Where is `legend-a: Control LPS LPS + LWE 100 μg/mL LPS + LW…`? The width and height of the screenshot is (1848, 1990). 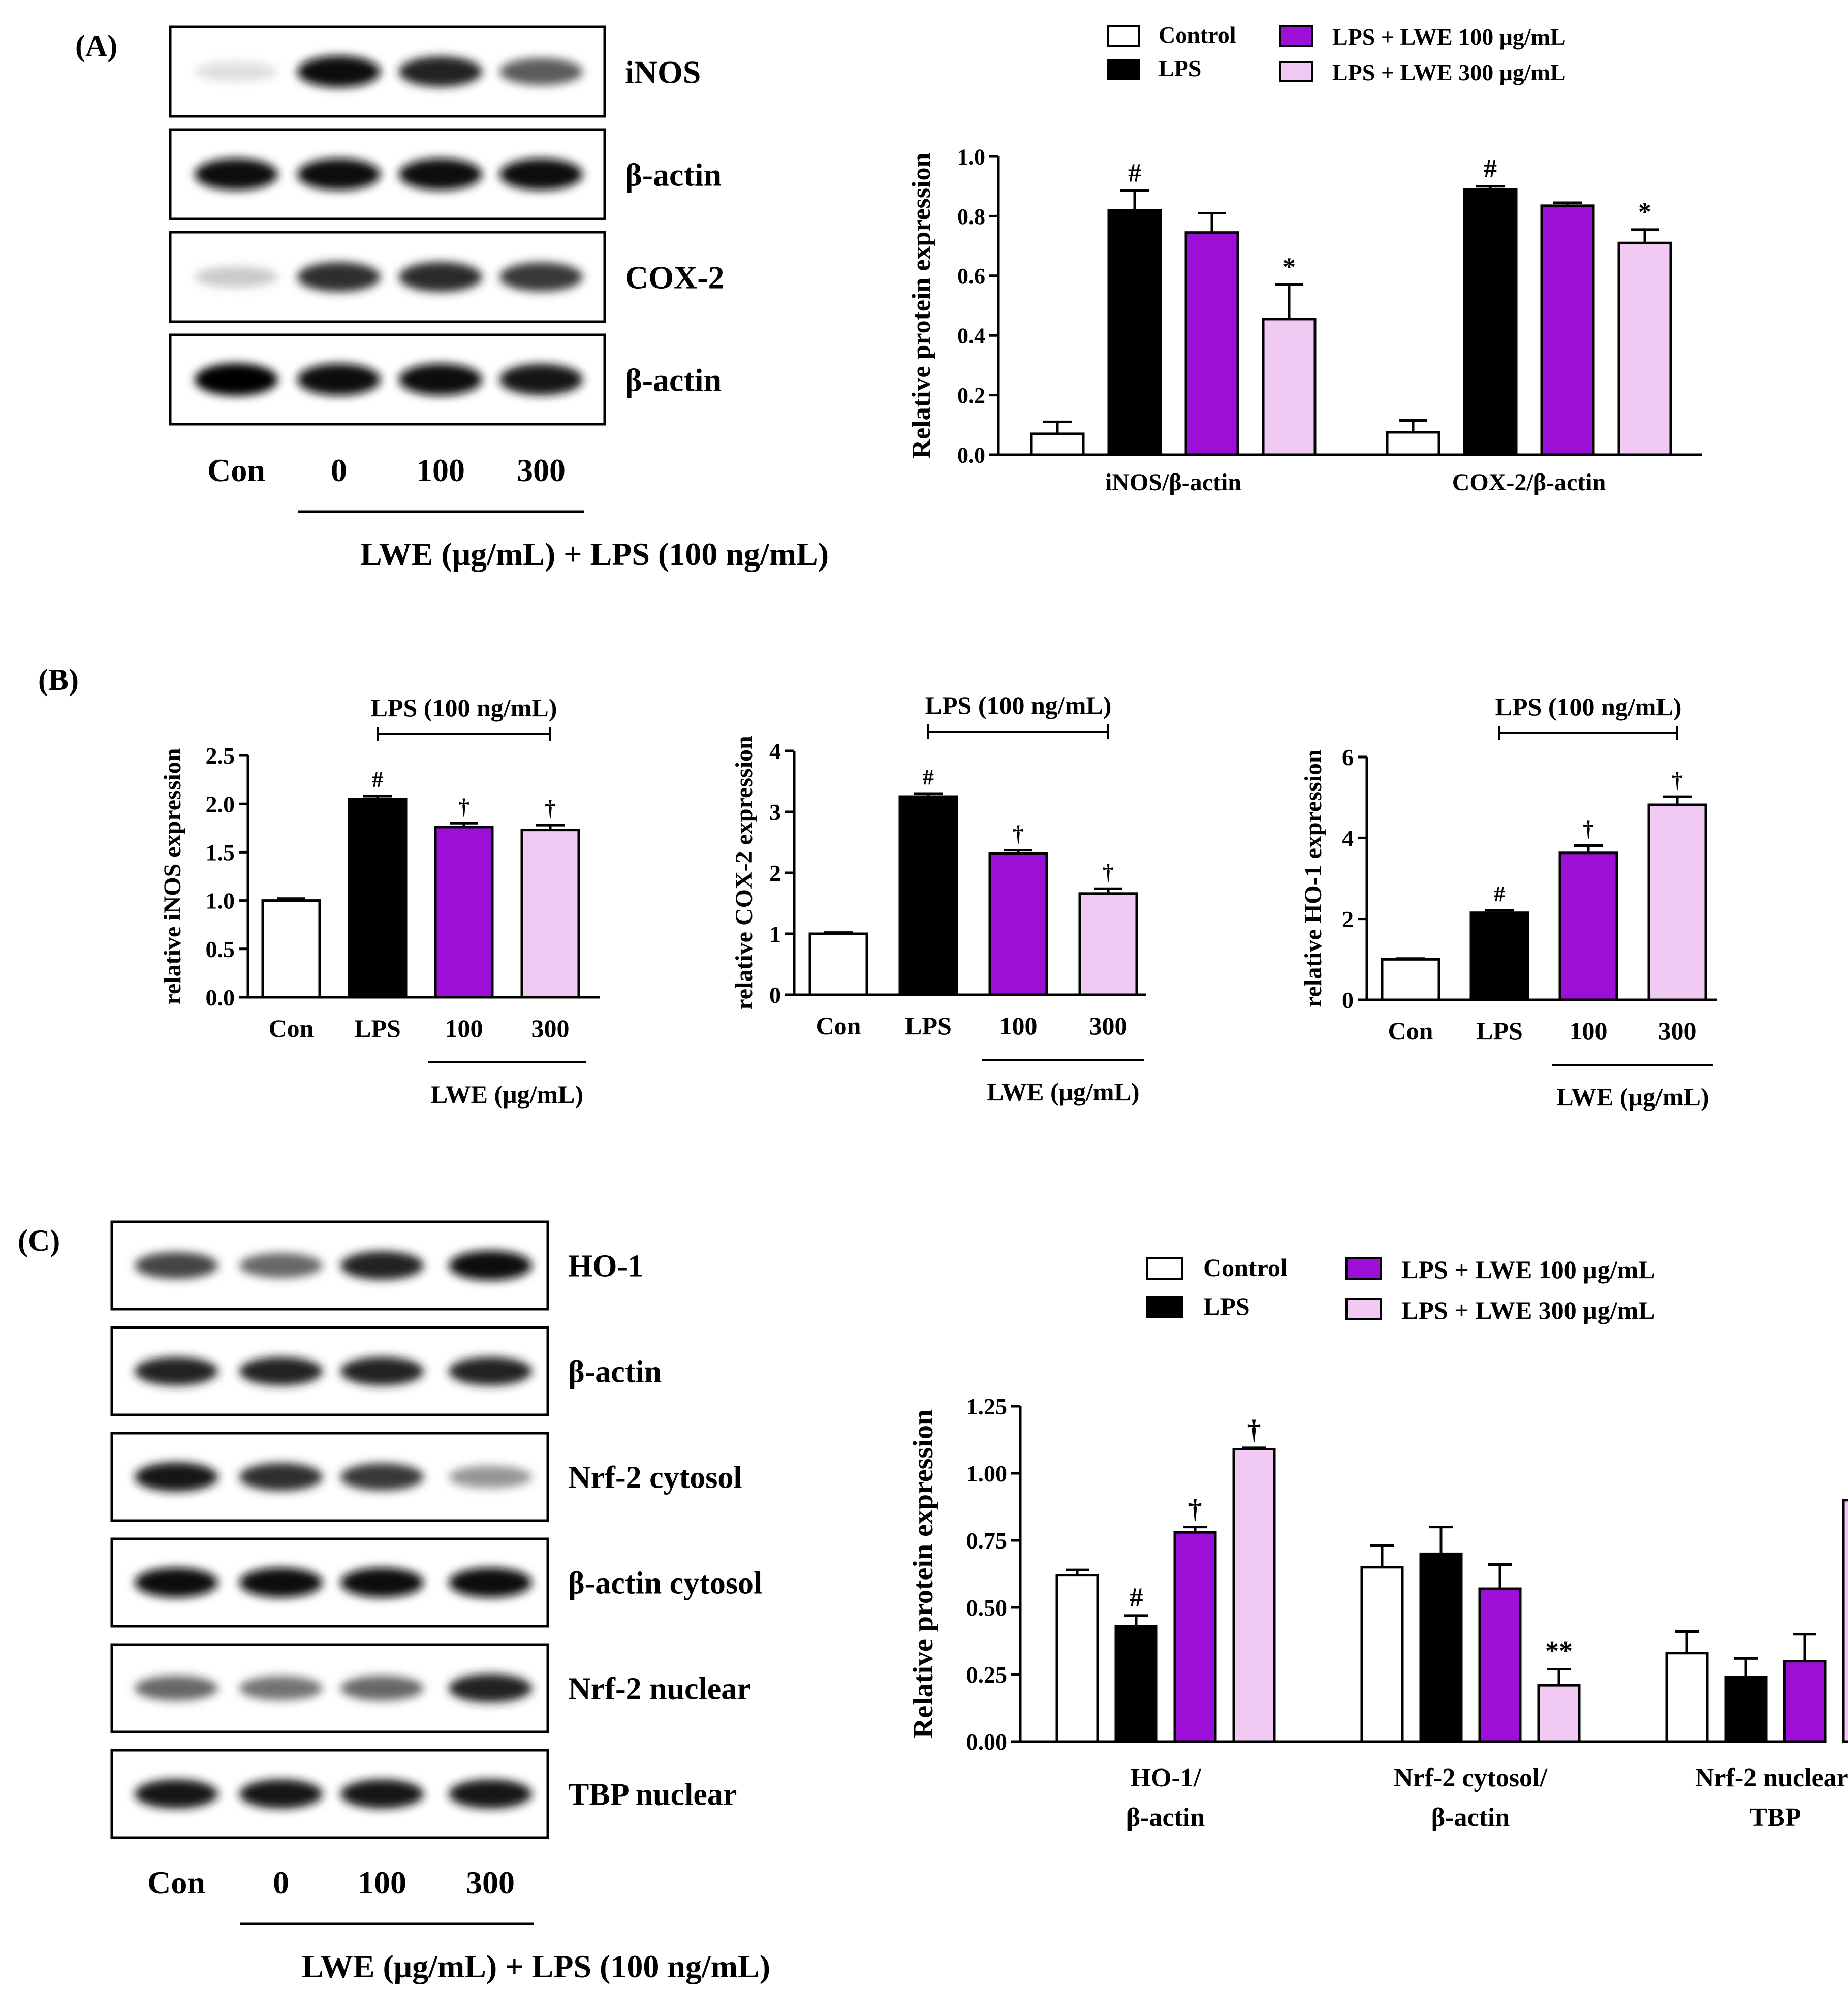 legend-a: Control LPS LPS + LWE 100 μg/mL LPS + LW… is located at coordinates (1336, 53).